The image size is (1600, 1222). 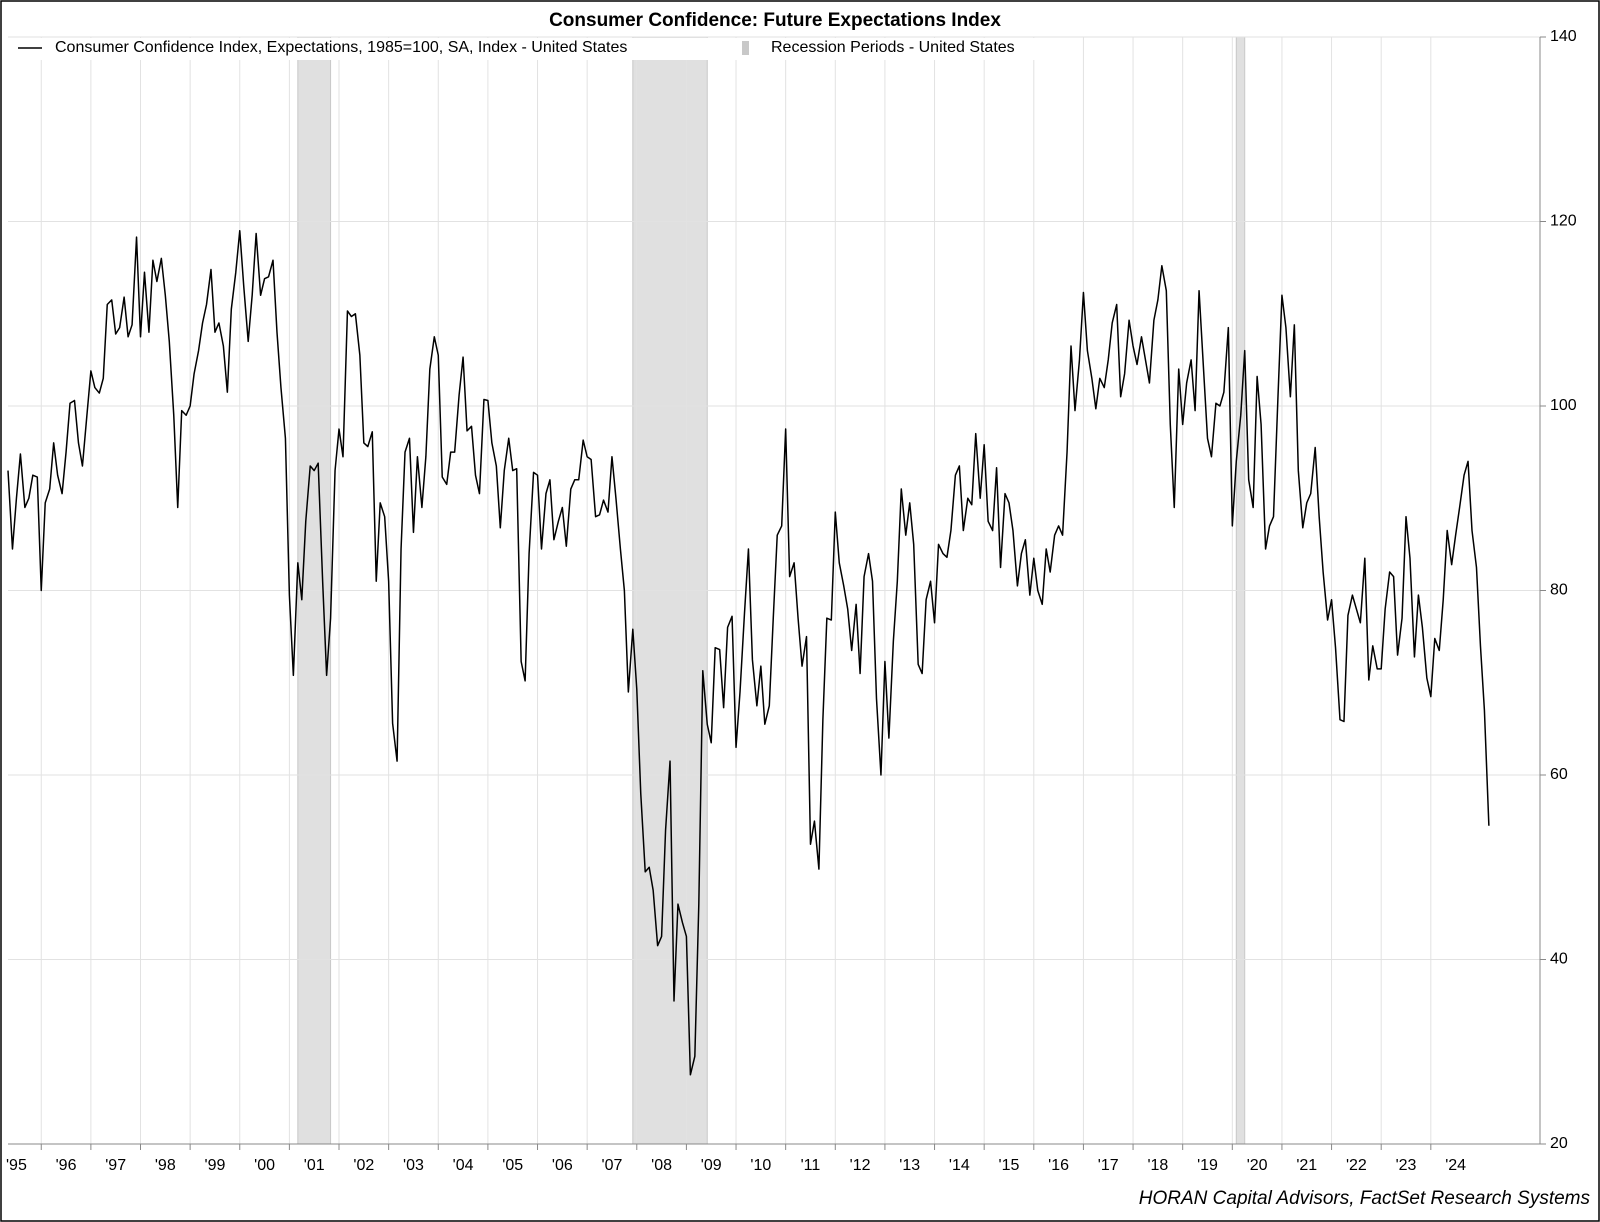 What do you see at coordinates (811, 1165) in the screenshot?
I see `x-tick-label: '11` at bounding box center [811, 1165].